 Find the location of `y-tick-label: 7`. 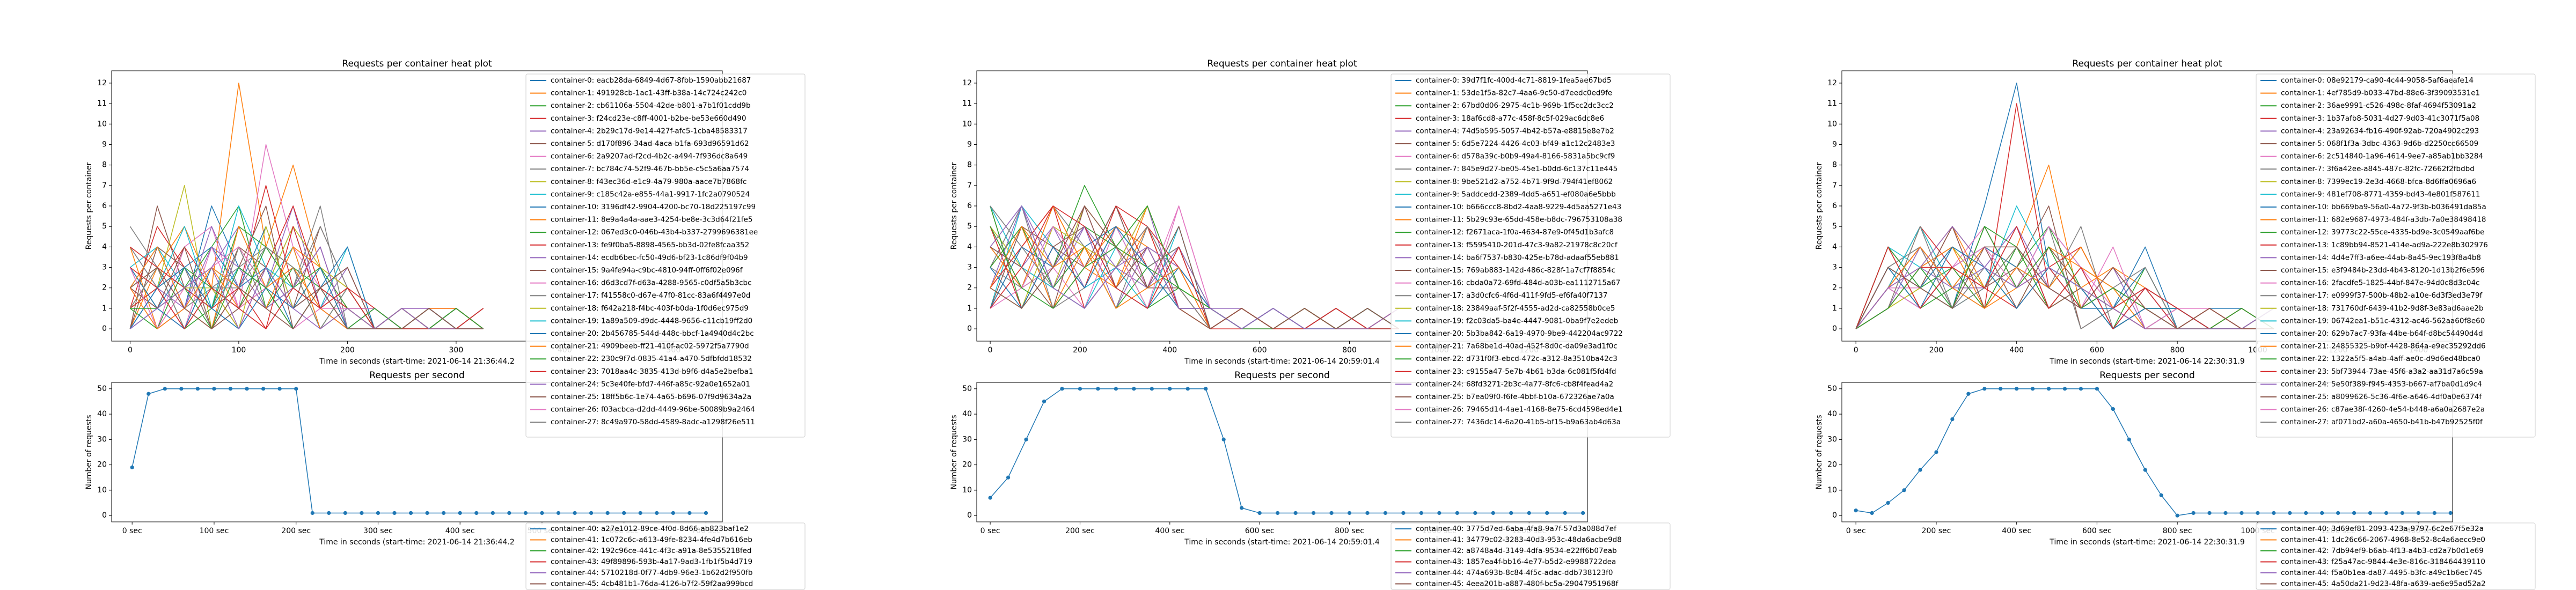

y-tick-label: 7 is located at coordinates (969, 185).